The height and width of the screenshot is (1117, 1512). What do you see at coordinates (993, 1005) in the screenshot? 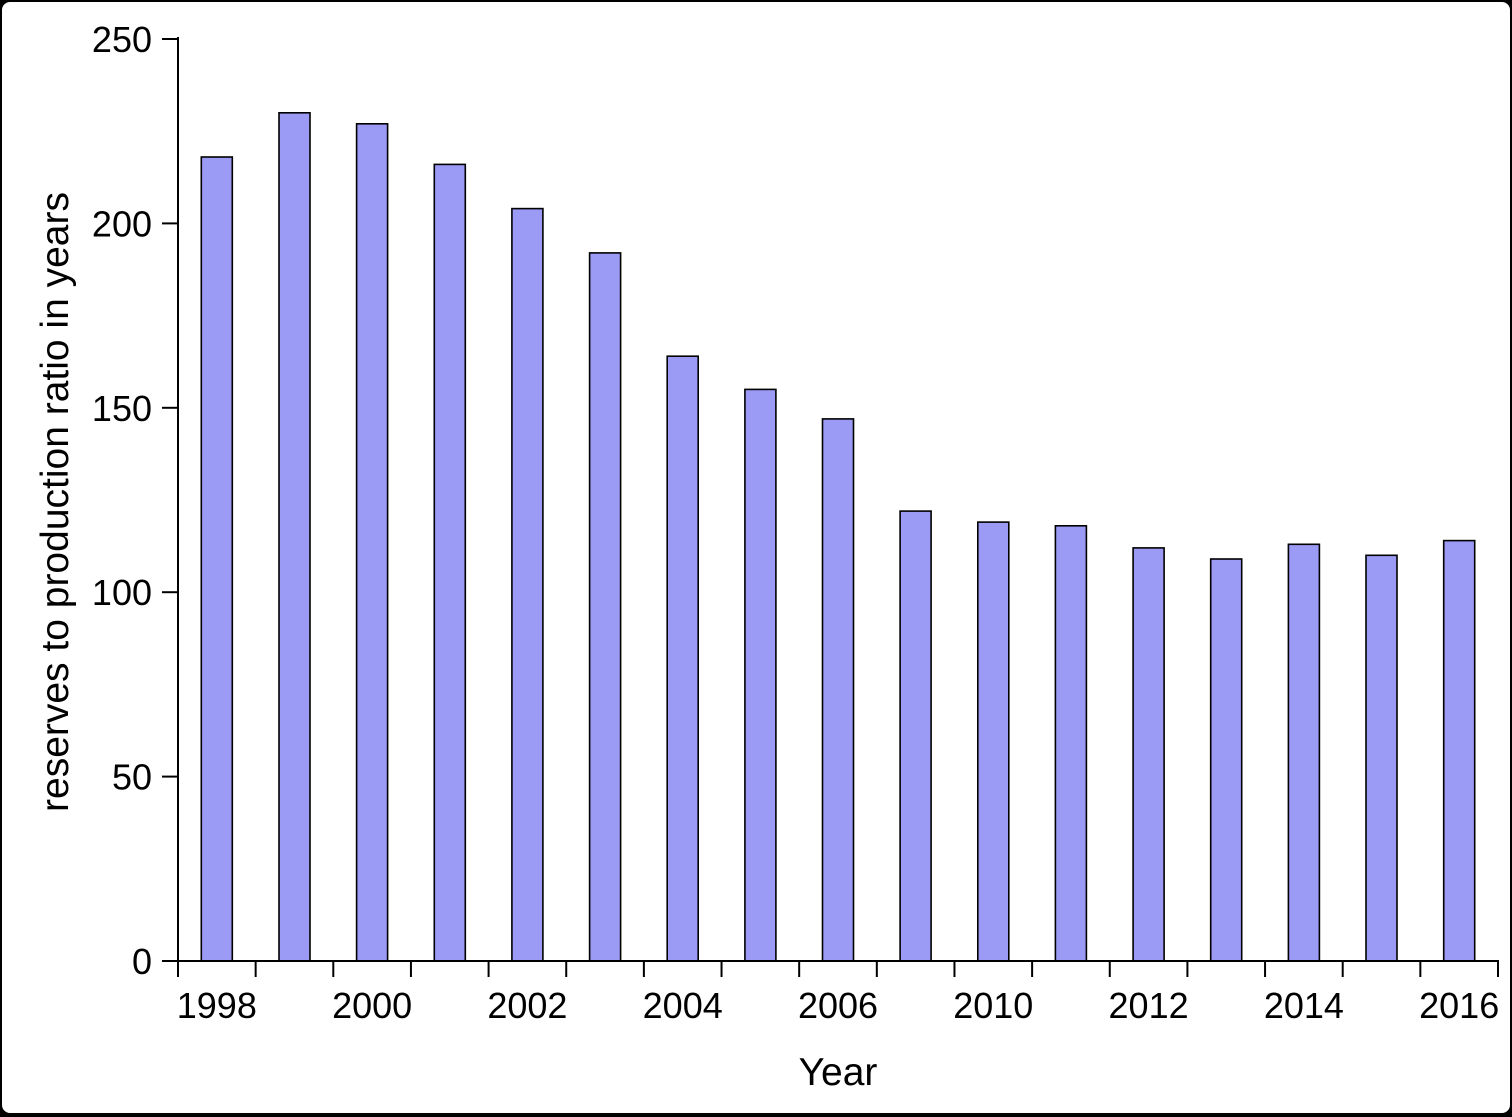
I see `x-tick-label: 2010` at bounding box center [993, 1005].